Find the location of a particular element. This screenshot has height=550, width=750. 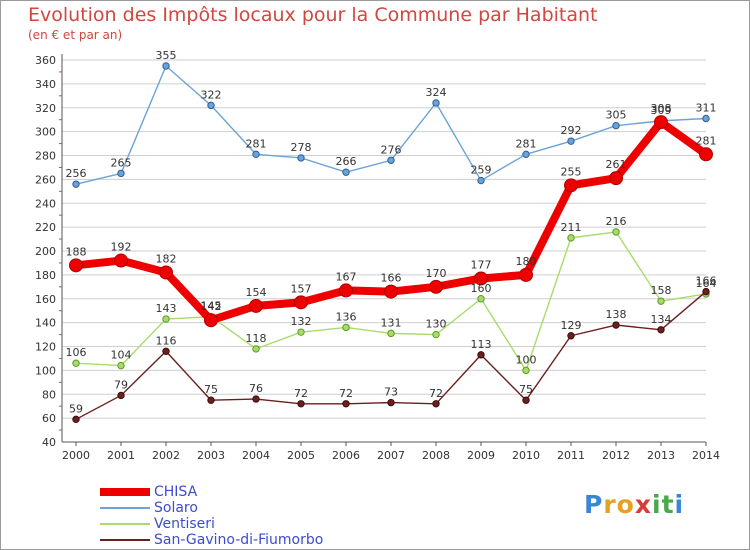

y-tick-label: 120 is located at coordinates (45, 347).